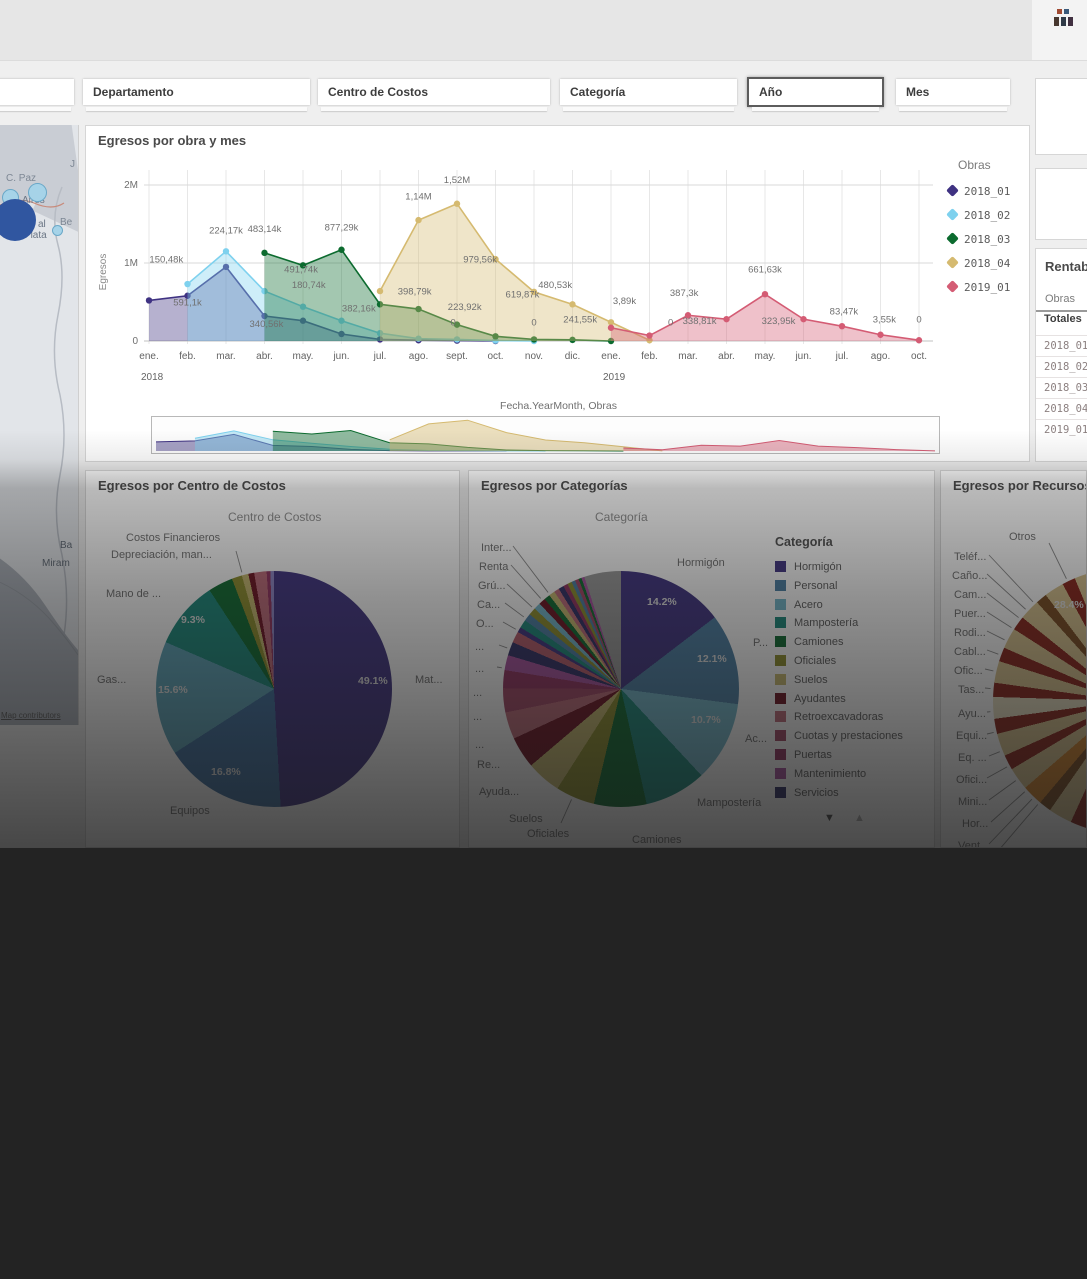  Describe the element at coordinates (826, 623) in the screenshot. I see `legend-entry-label: Mampostería` at that location.